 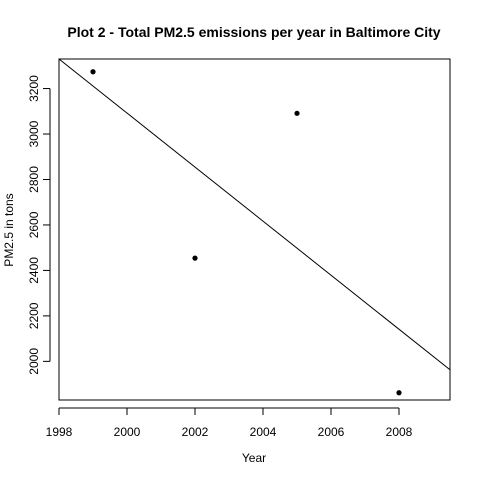 I want to click on y-tick-label: 3200, so click(x=34, y=88).